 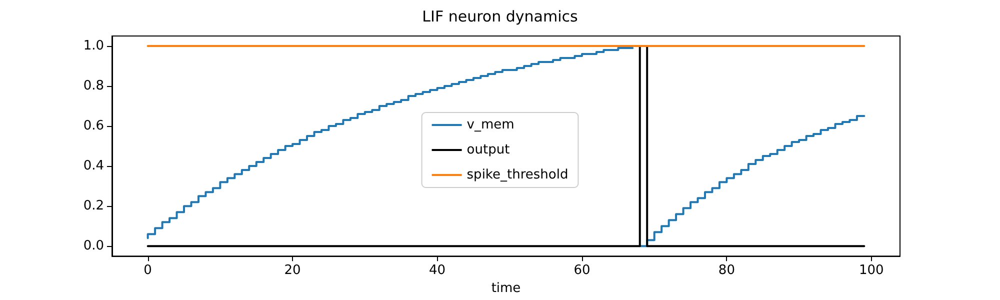 What do you see at coordinates (292, 270) in the screenshot?
I see `x-tick-label: 20` at bounding box center [292, 270].